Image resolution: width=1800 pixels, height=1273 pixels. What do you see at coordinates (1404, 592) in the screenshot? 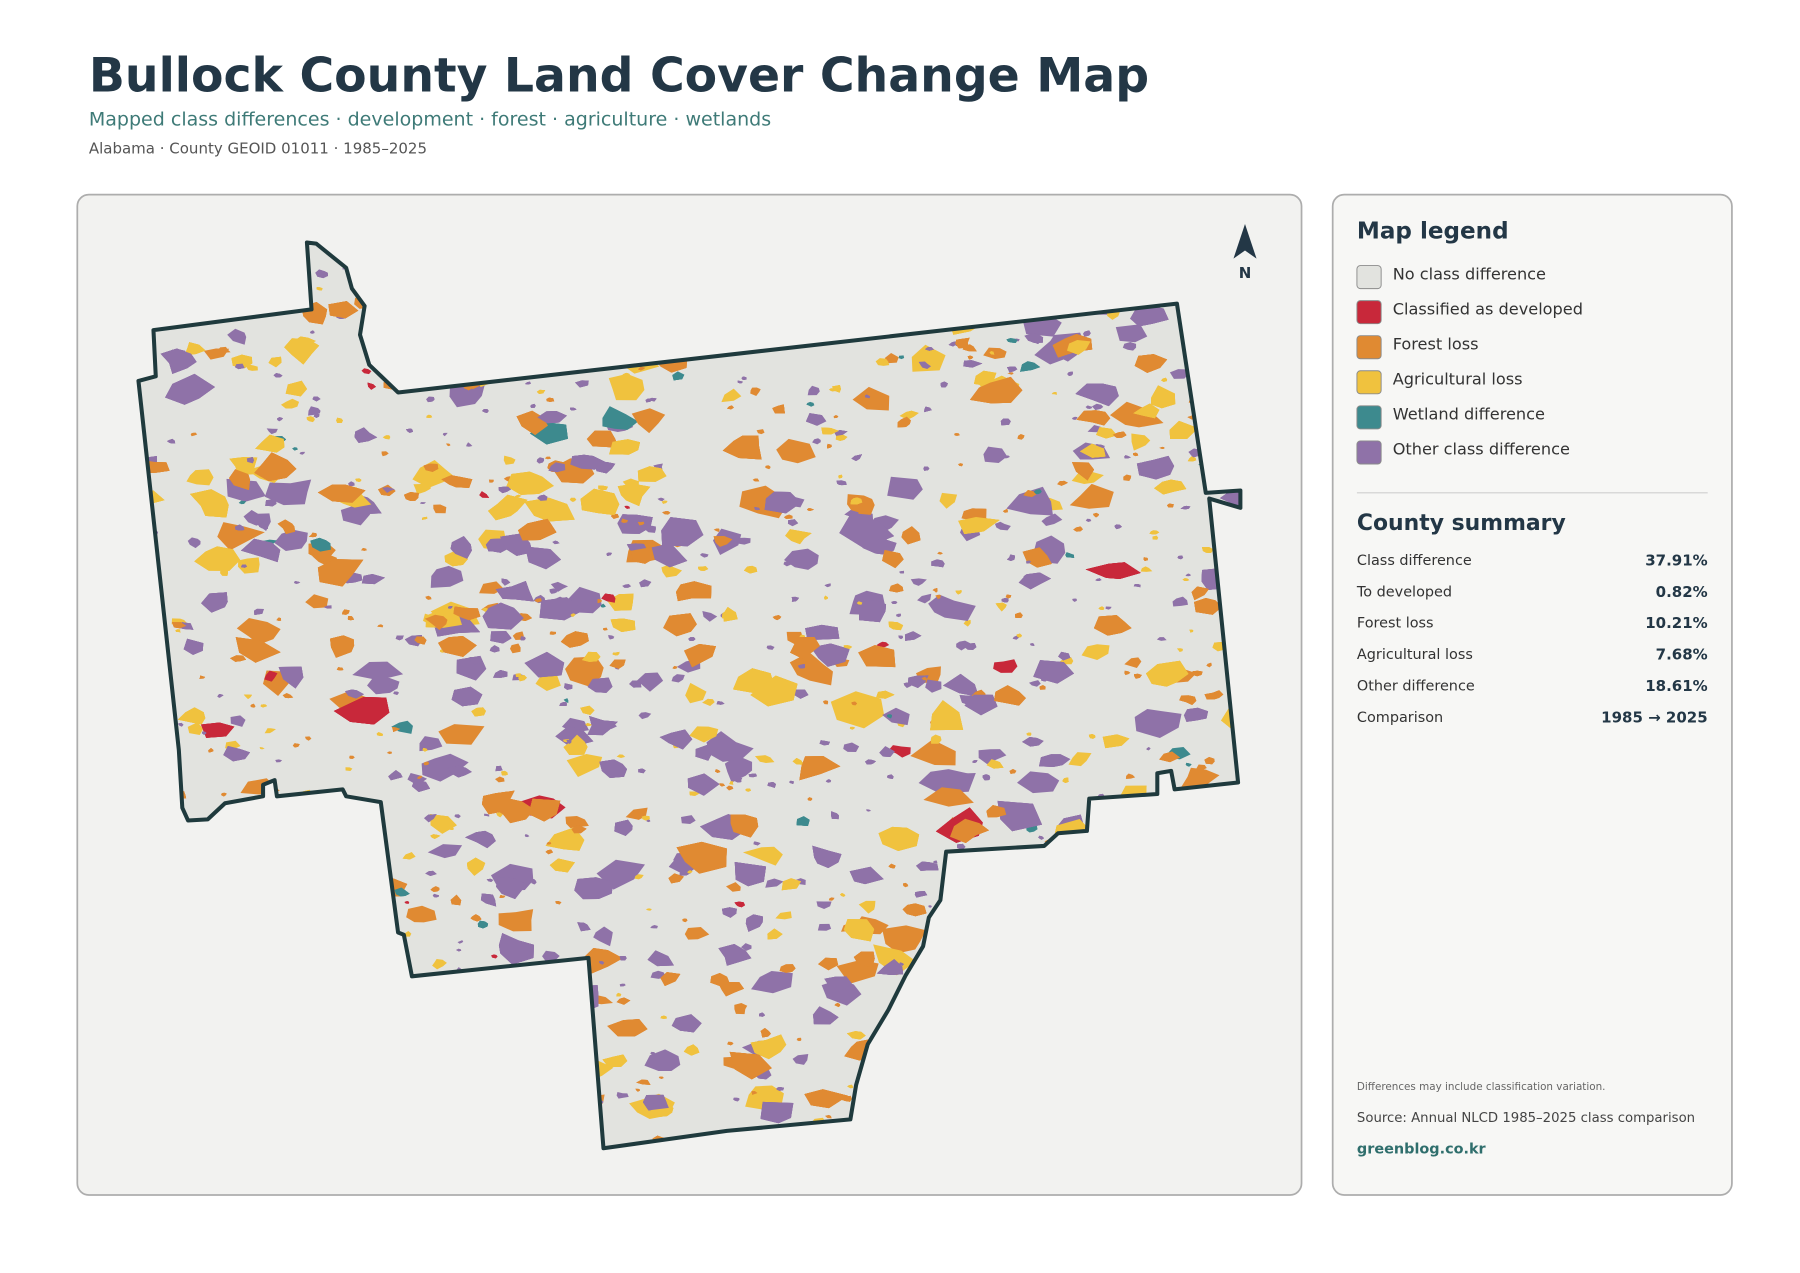
I see `summary-label: To developed` at bounding box center [1404, 592].